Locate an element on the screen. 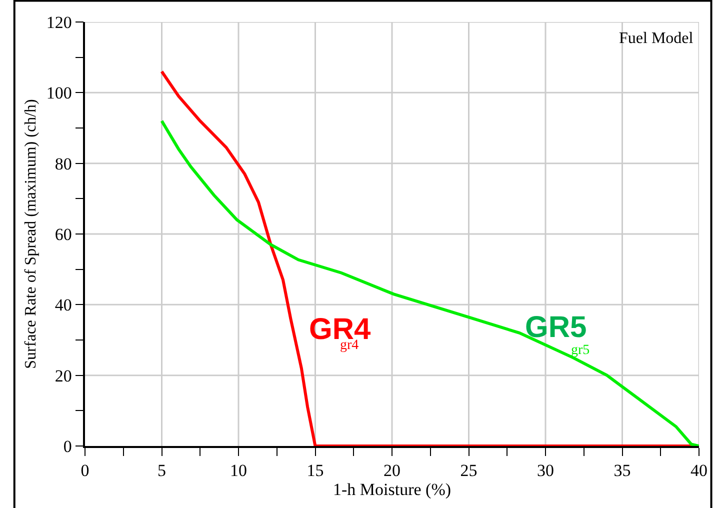 The height and width of the screenshot is (508, 720). x-tick-label: 35 is located at coordinates (622, 470).